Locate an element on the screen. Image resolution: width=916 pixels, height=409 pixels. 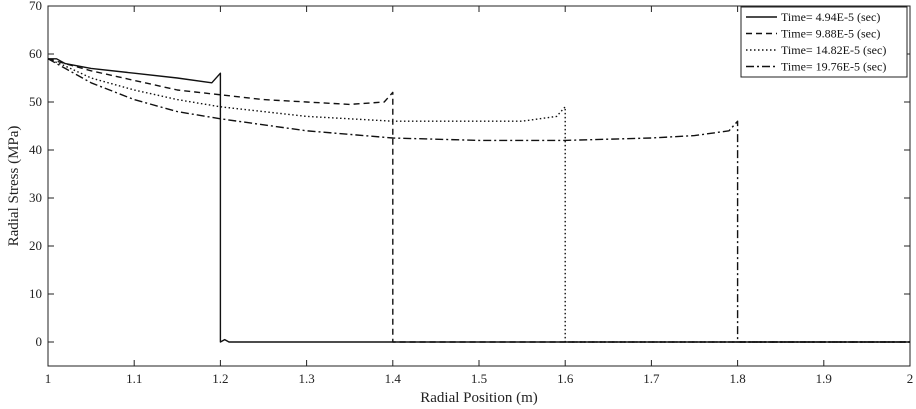
x-tick-label: 1 is located at coordinates (48, 378).